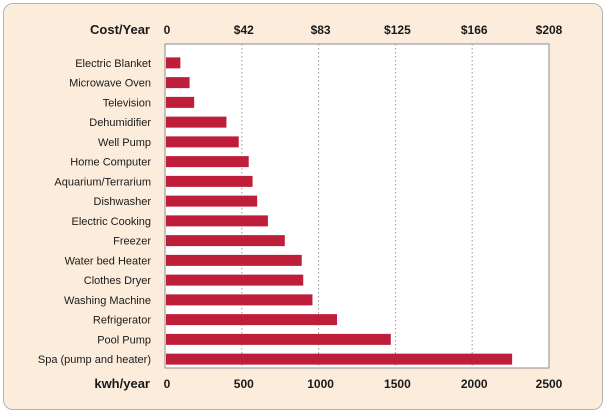 Image resolution: width=608 pixels, height=415 pixels. Describe the element at coordinates (102, 182) in the screenshot. I see `category-label: Aquarium/Terrarium` at that location.